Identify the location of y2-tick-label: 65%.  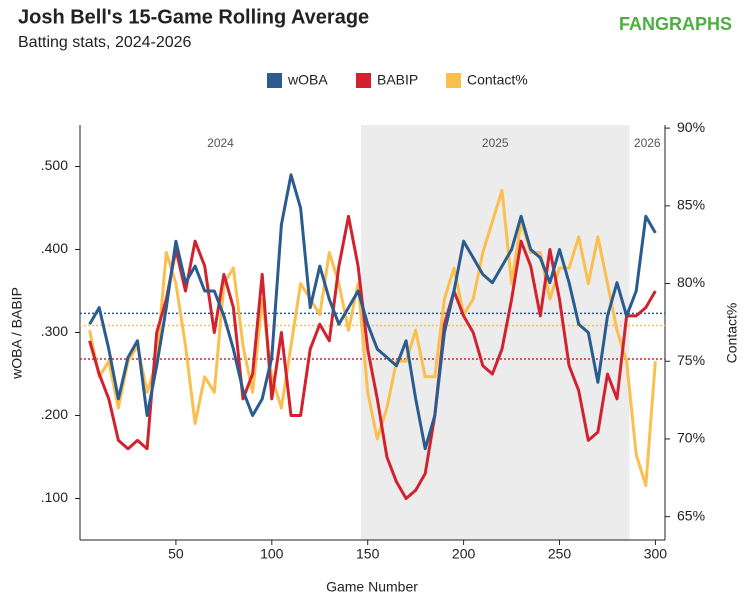
(691, 515).